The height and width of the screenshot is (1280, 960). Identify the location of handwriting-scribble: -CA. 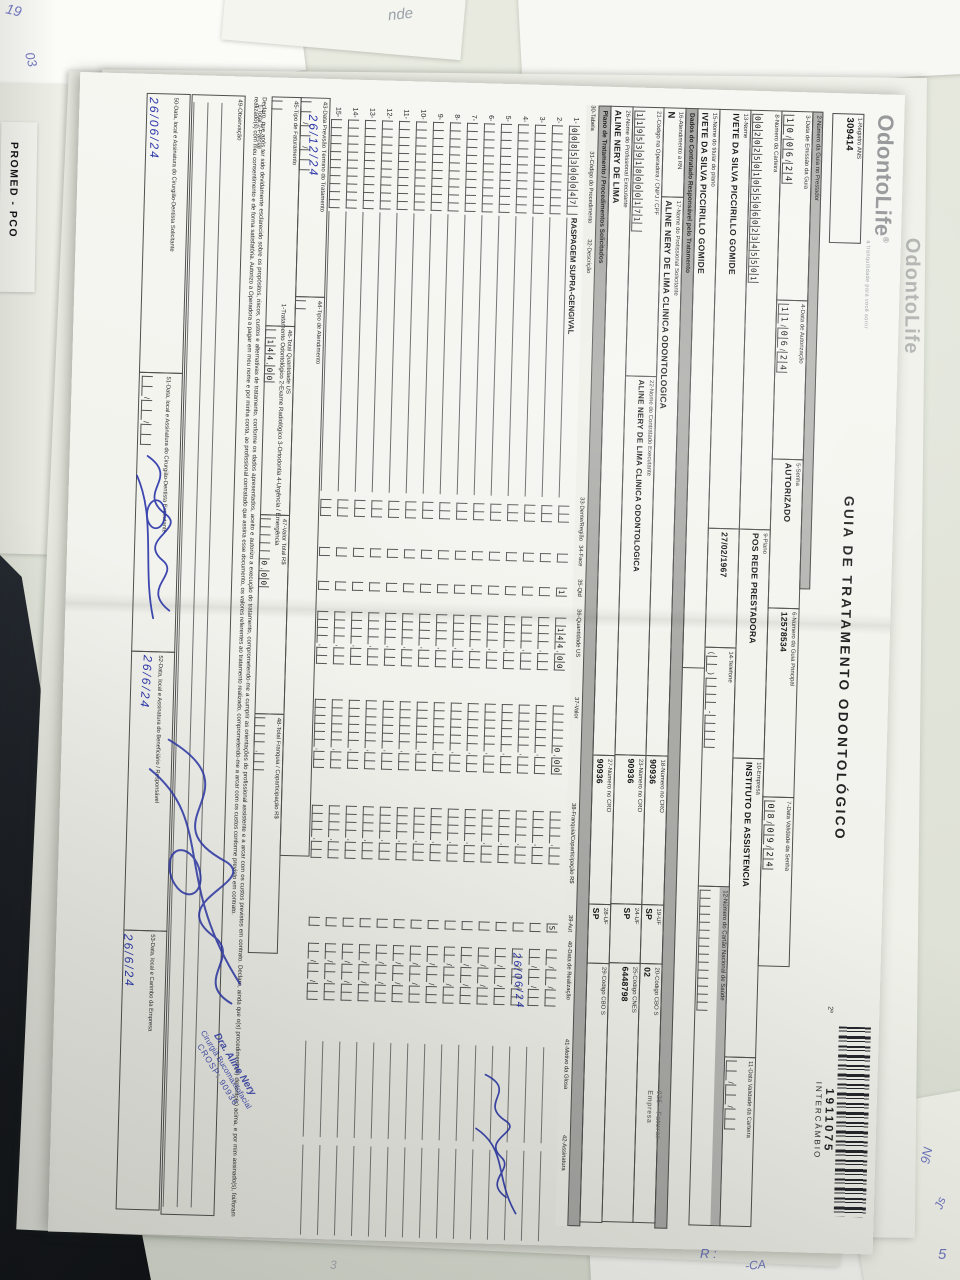
(755, 1265).